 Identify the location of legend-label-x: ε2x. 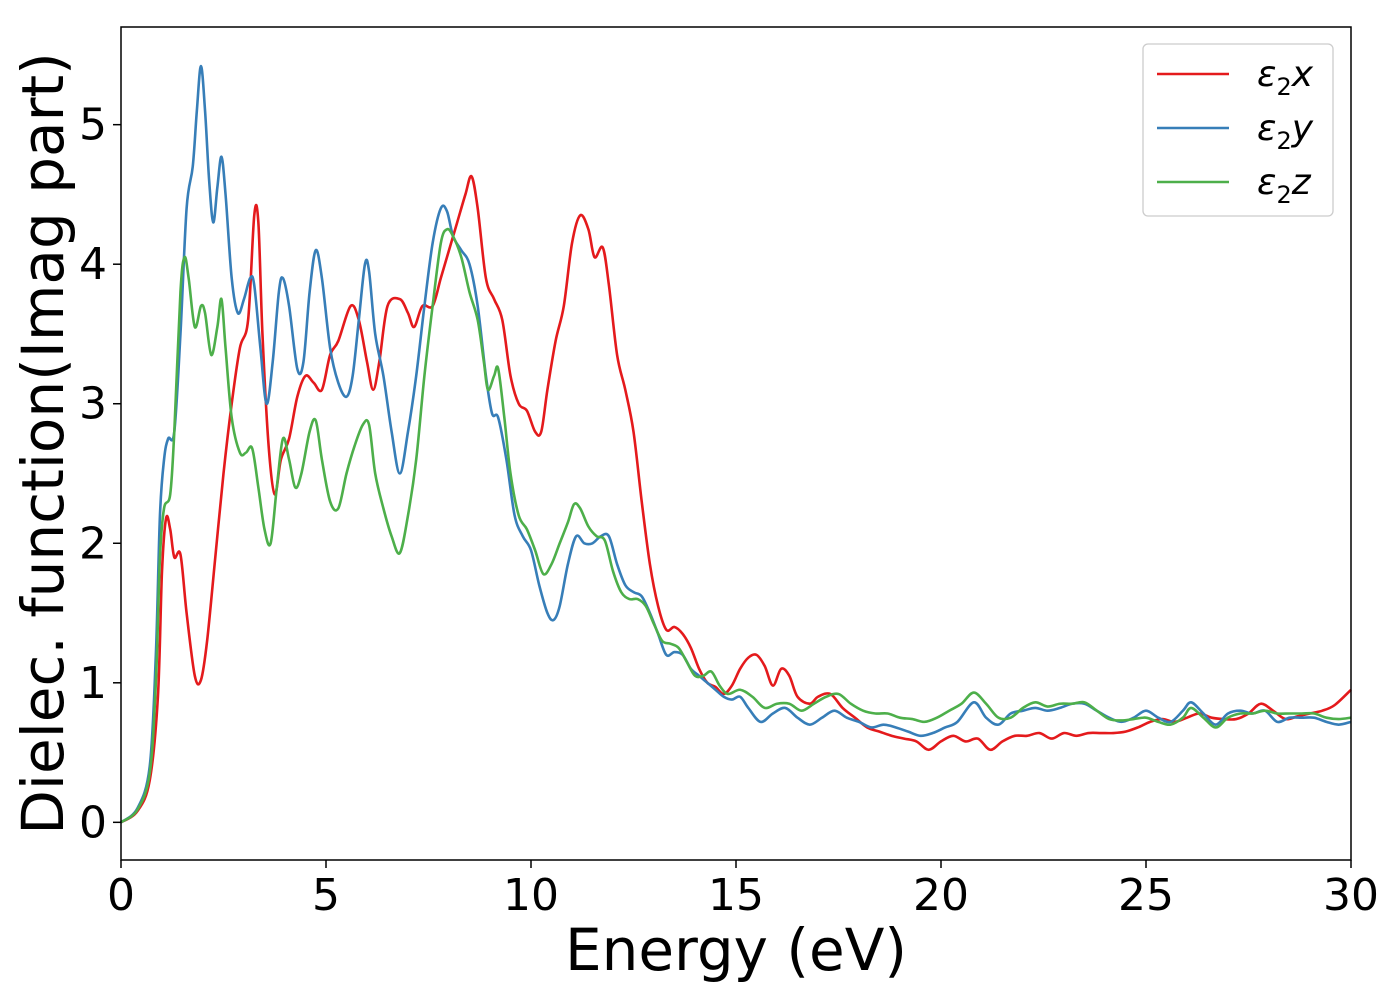
(1285, 77).